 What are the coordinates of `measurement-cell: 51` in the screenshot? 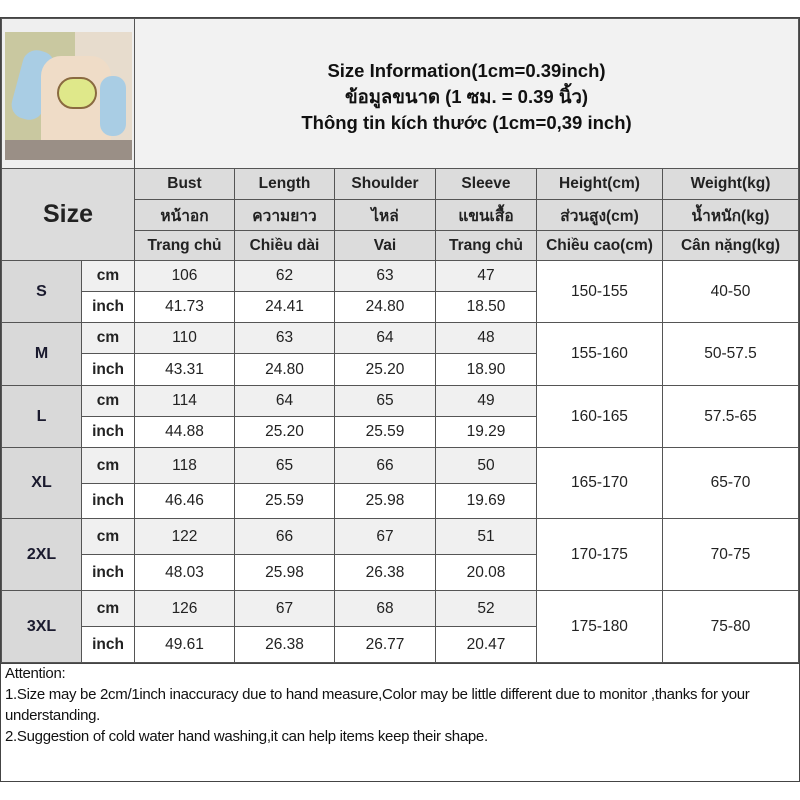 It's located at (486, 536).